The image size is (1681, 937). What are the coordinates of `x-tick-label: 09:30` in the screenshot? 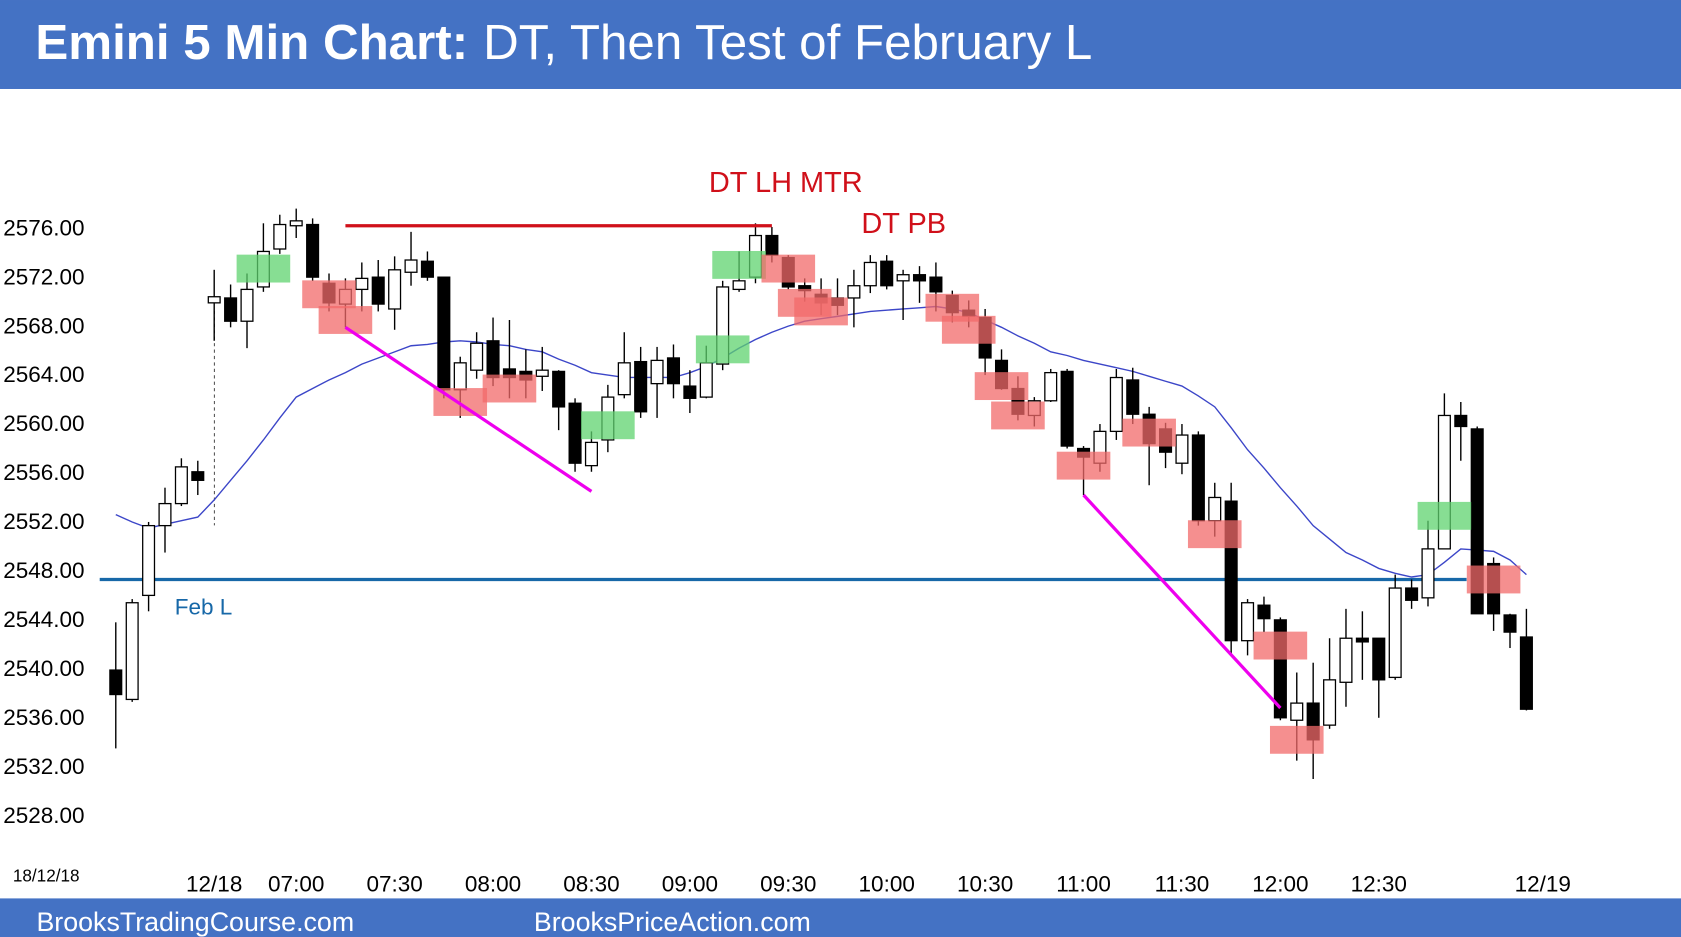 It's located at (788, 883).